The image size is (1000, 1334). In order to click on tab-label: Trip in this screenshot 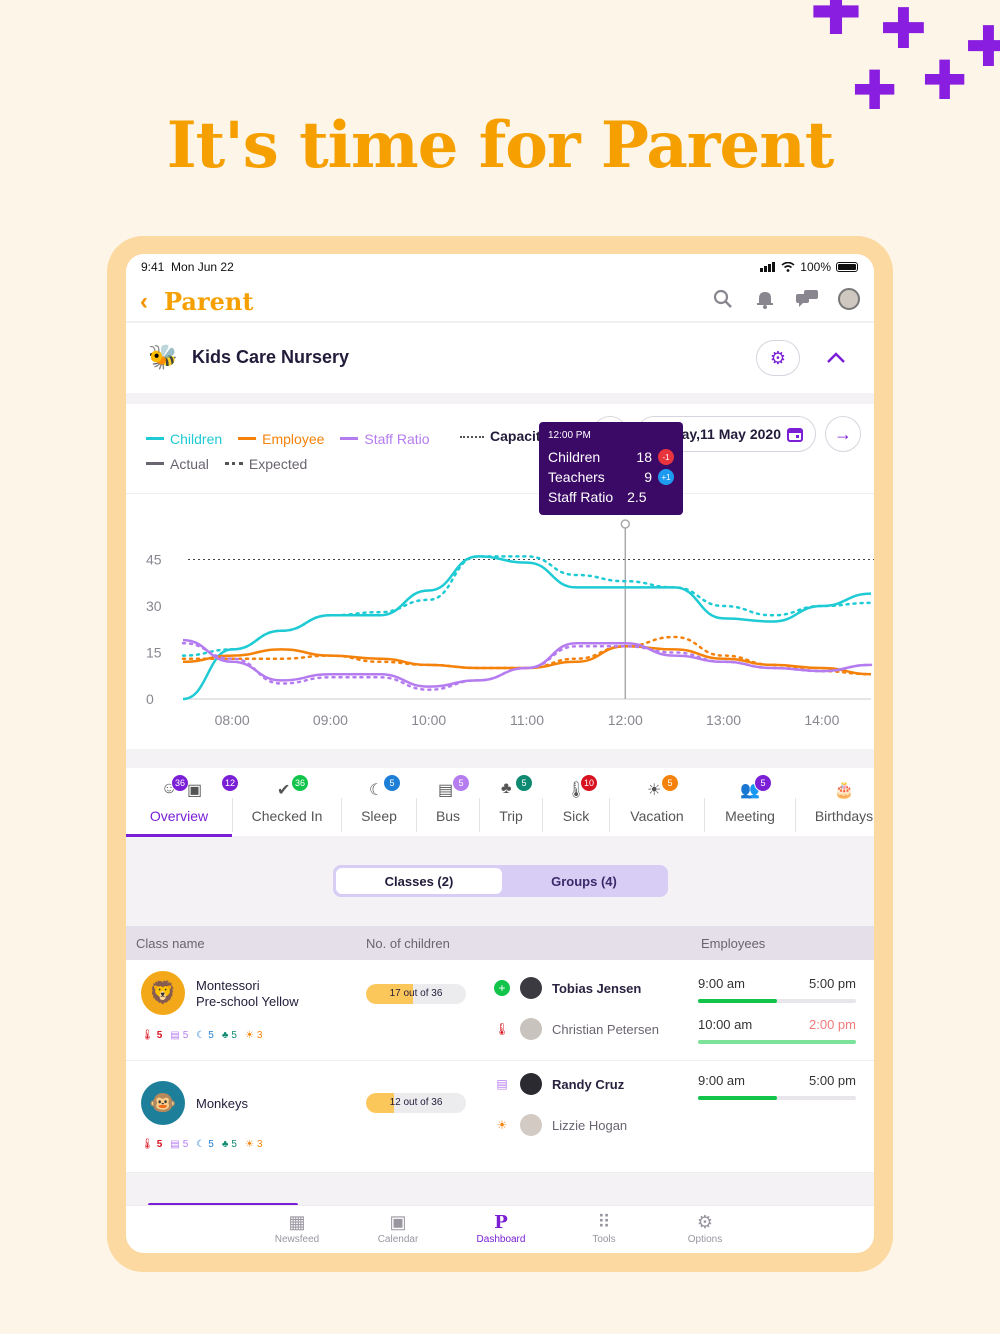, I will do `click(511, 816)`.